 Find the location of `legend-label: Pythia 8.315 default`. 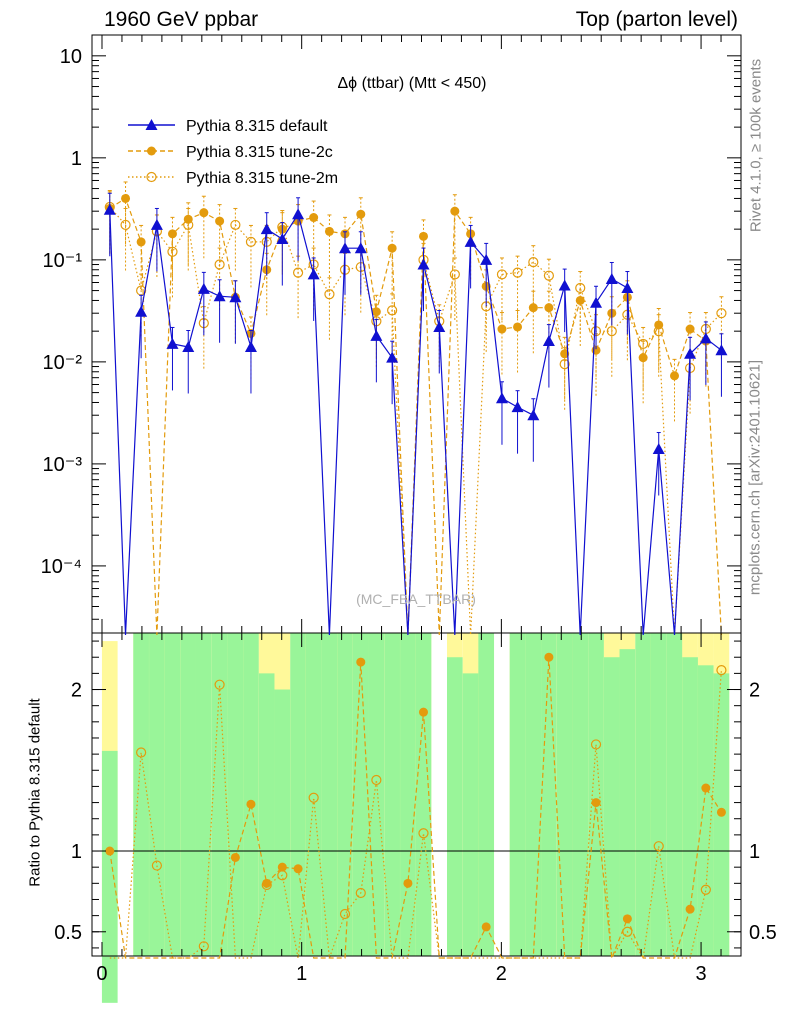

legend-label: Pythia 8.315 default is located at coordinates (257, 126).